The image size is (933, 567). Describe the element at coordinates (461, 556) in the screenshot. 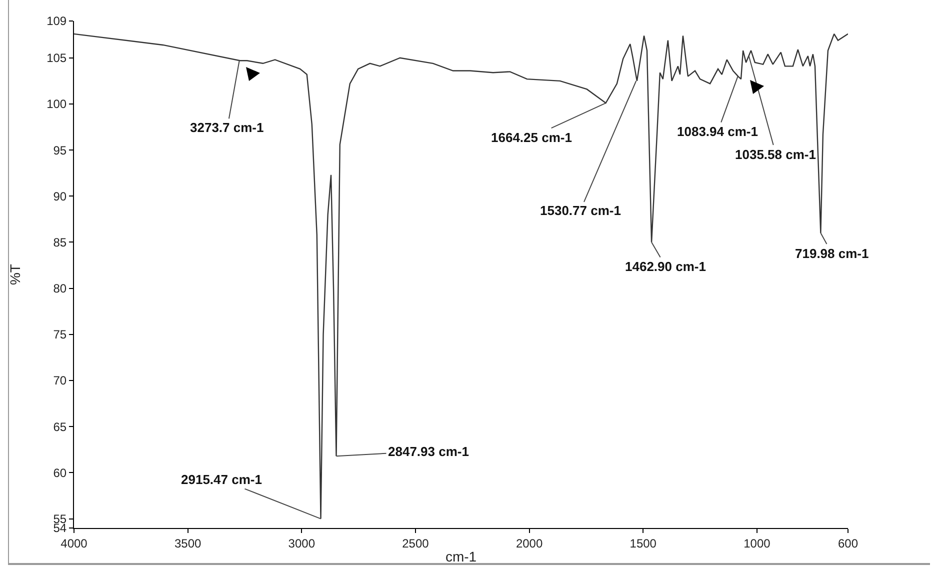

I see `x-axis-title: cm-1` at that location.